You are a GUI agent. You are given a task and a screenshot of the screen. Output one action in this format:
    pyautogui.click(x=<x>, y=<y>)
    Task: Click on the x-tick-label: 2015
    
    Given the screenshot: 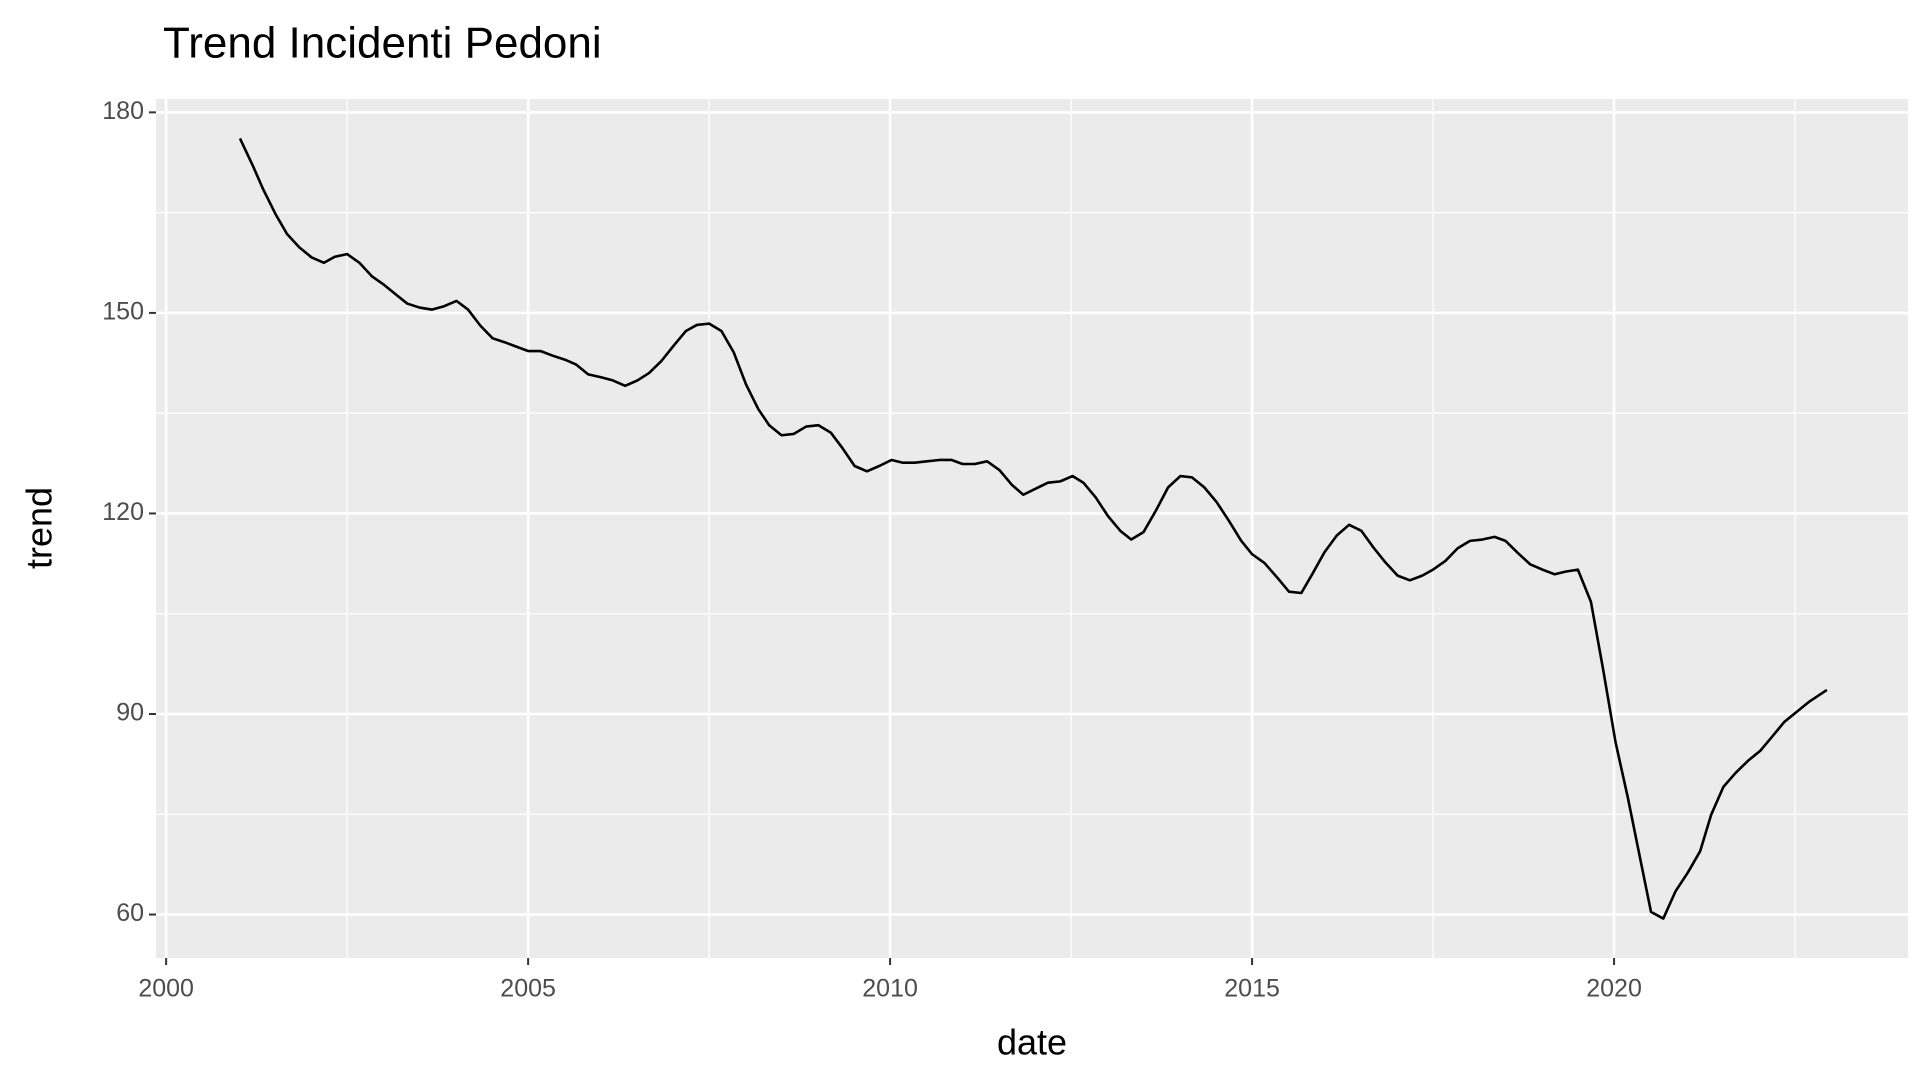 What is the action you would take?
    pyautogui.click(x=1252, y=989)
    